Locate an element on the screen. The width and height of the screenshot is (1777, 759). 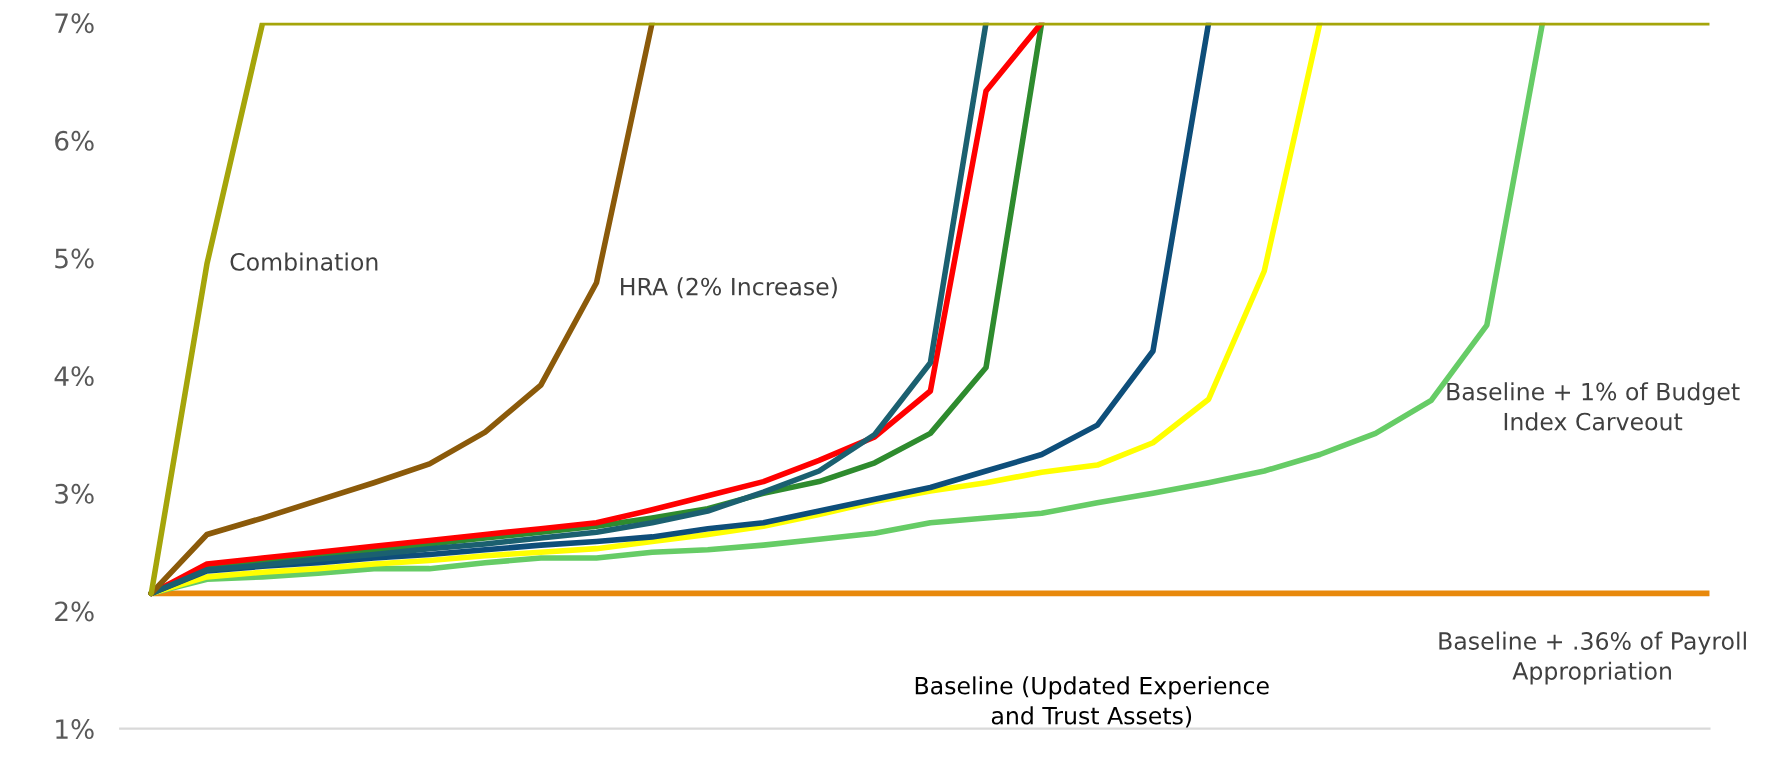
annotation: HRA (2% Increase) is located at coordinates (729, 288).